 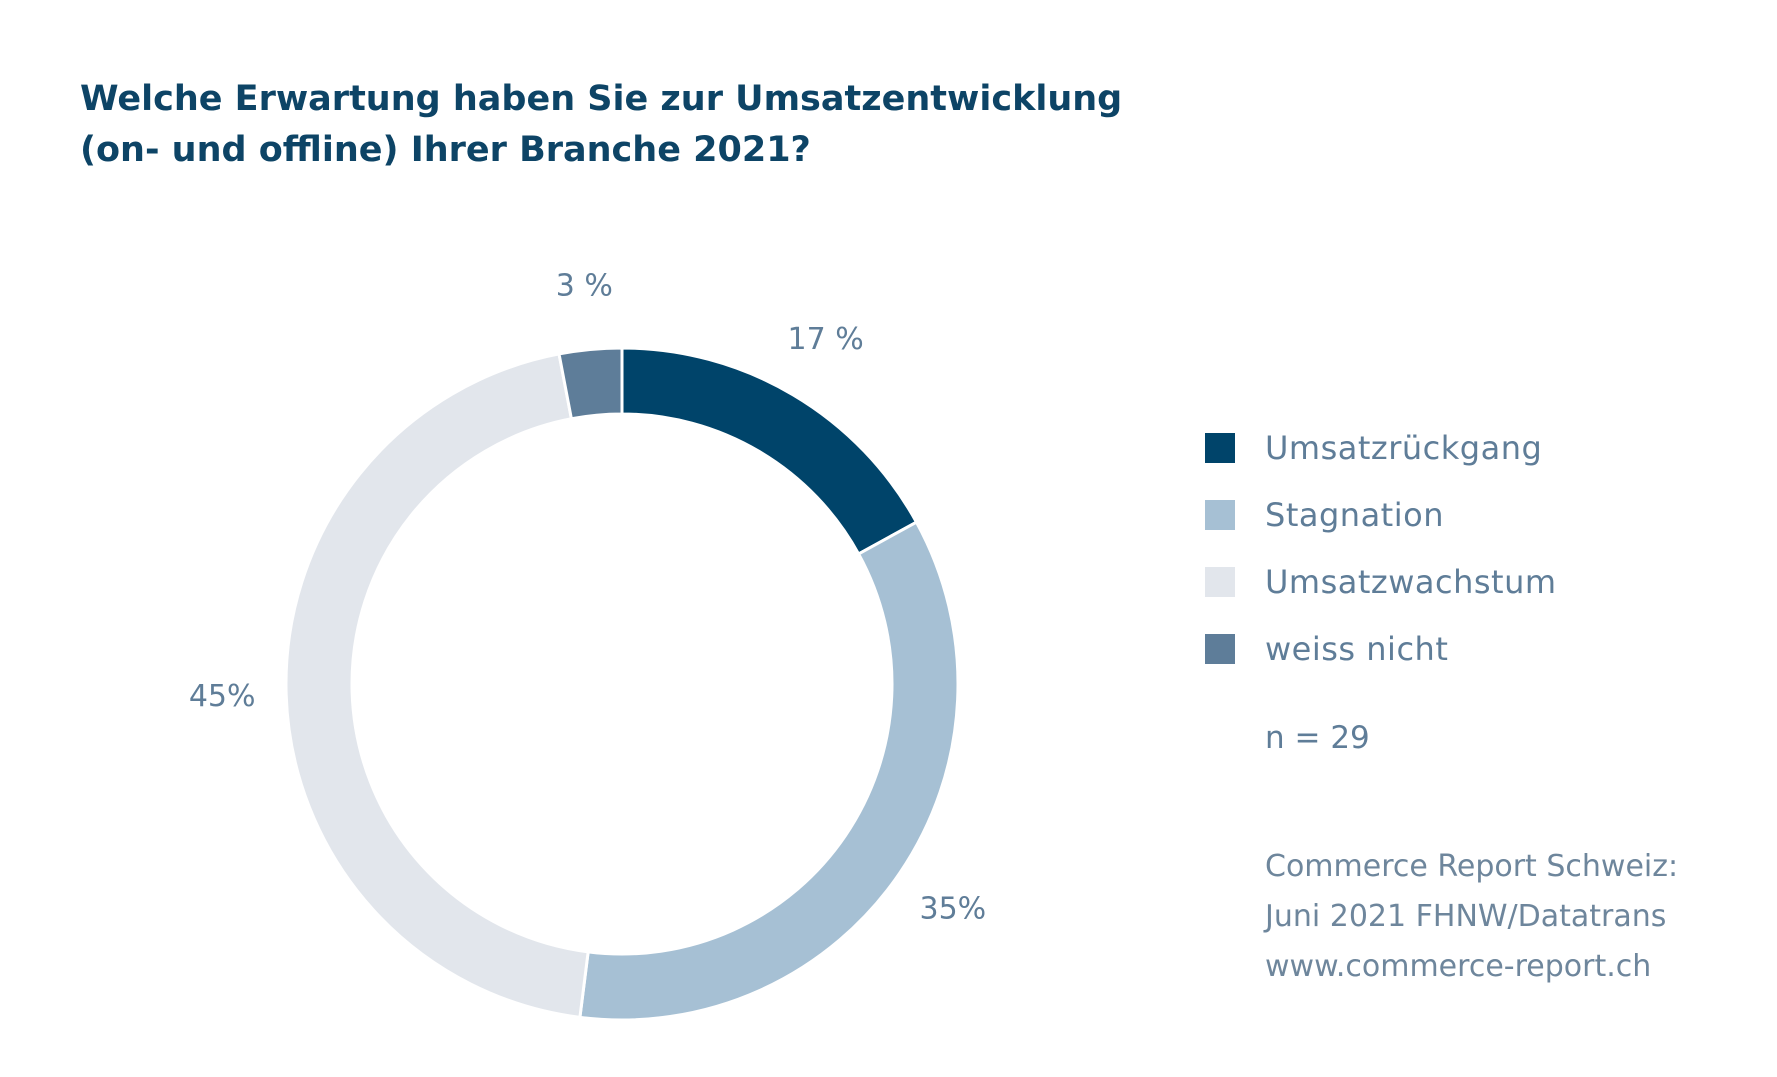 I want to click on donut-slice-weiss-nicht, so click(x=590, y=383).